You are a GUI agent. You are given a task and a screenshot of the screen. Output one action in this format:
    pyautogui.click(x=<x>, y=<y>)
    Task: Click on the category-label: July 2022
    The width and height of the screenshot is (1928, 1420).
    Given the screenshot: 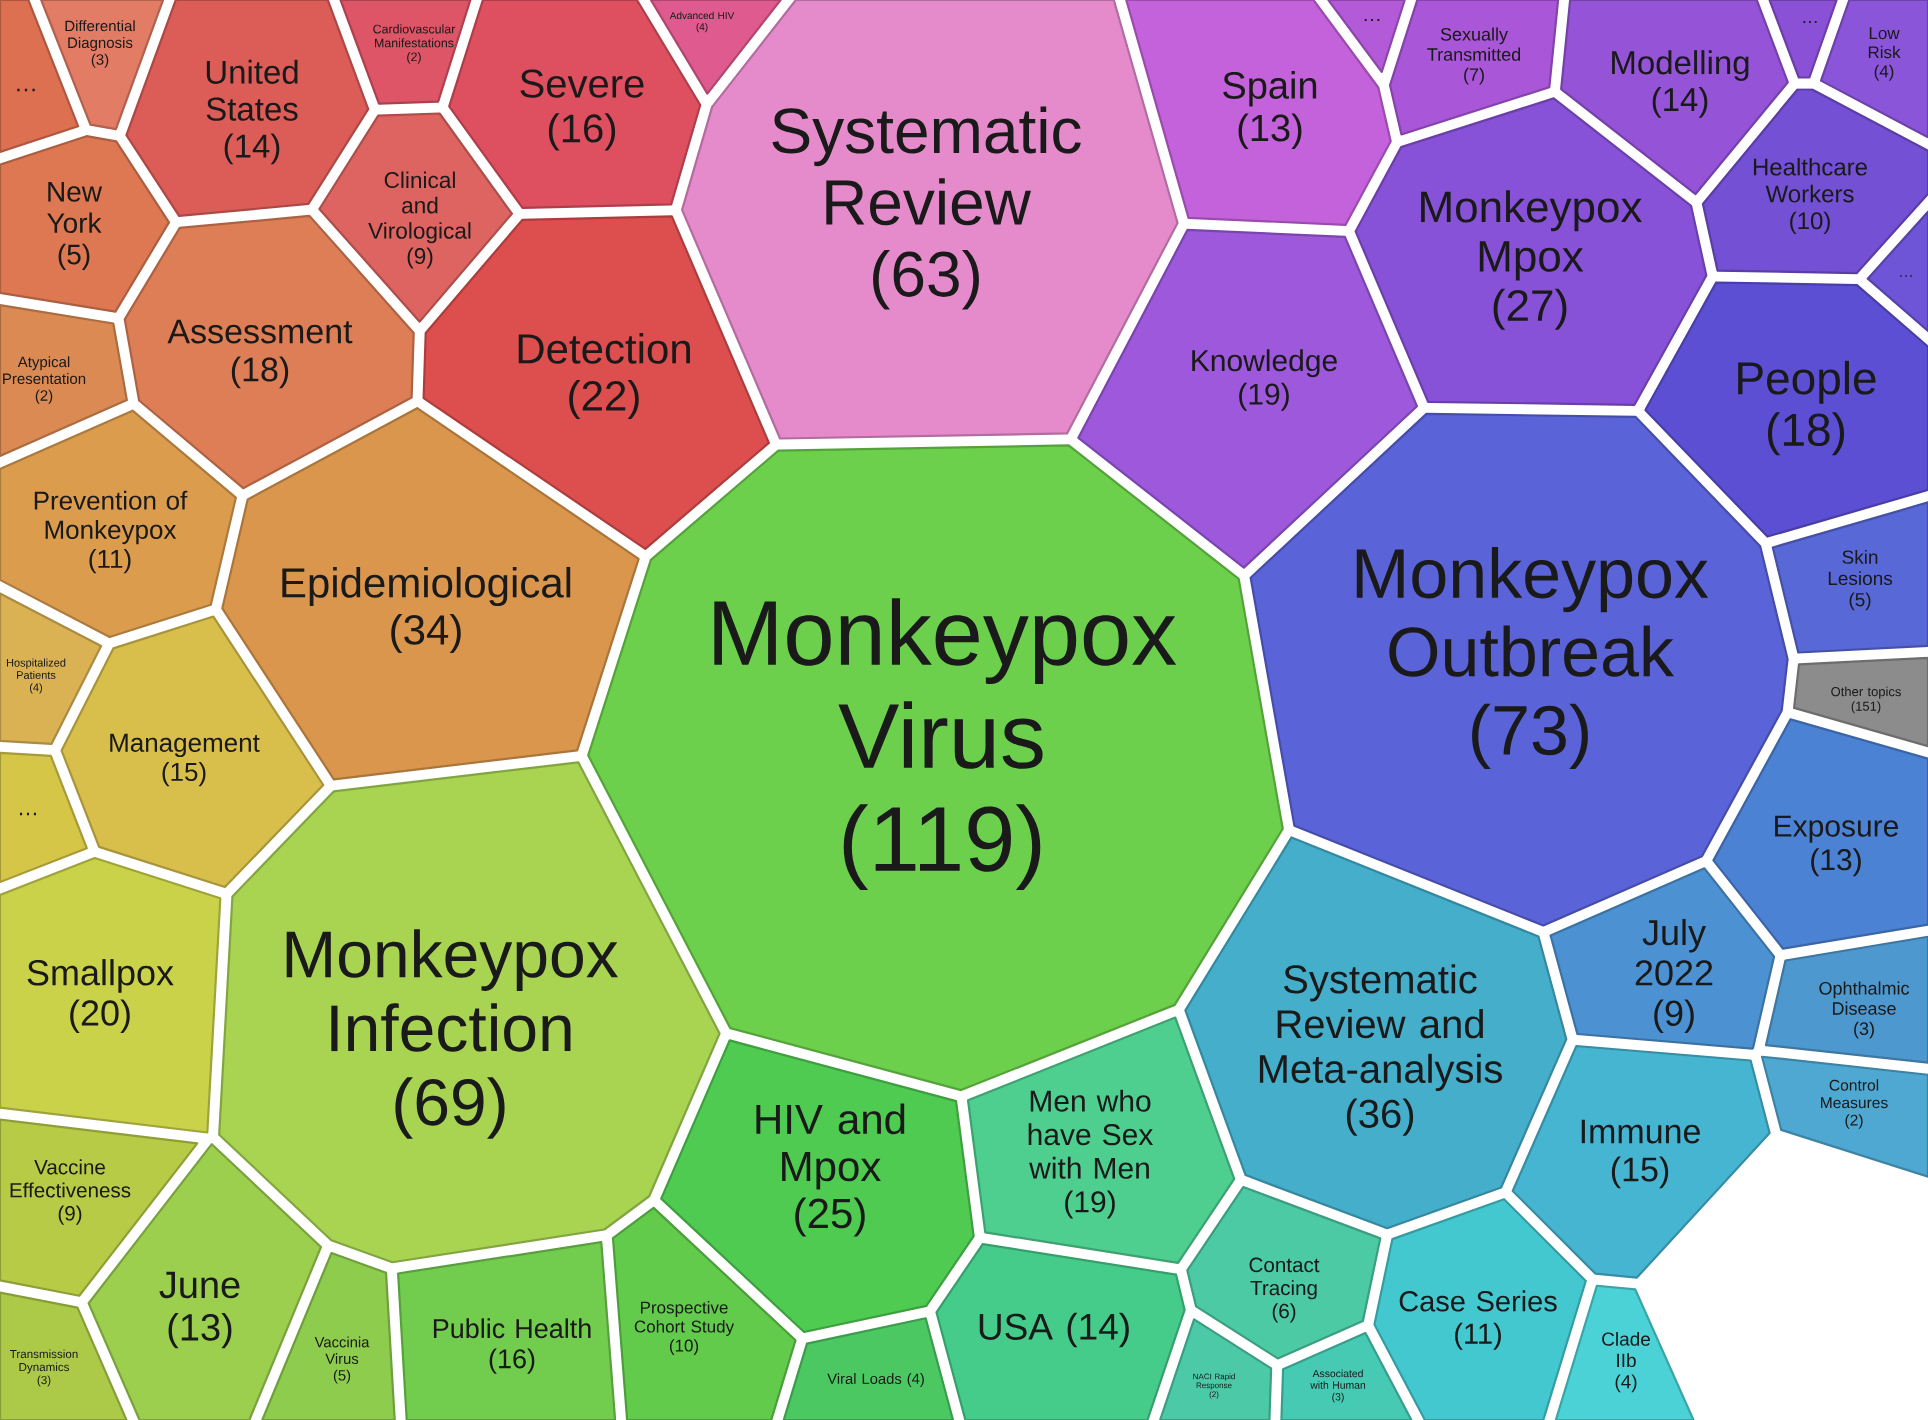 What is the action you would take?
    pyautogui.click(x=1674, y=952)
    